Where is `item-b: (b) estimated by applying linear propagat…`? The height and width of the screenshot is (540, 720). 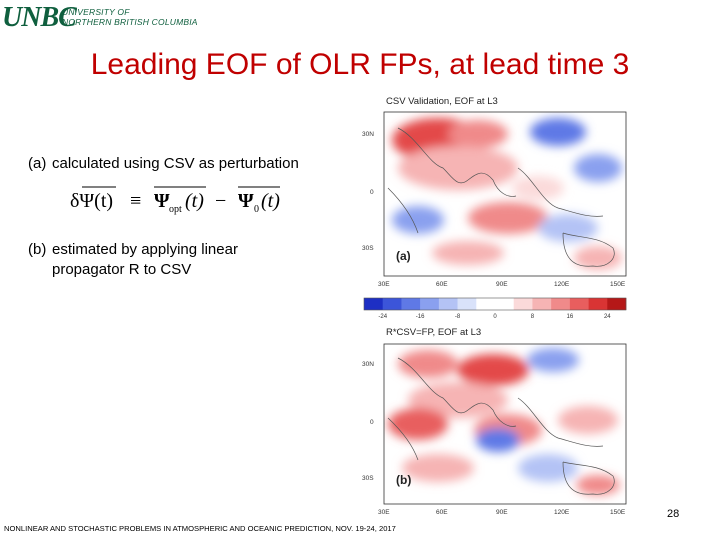
item-b: (b) estimated by applying linear propagat… is located at coordinates (188, 260).